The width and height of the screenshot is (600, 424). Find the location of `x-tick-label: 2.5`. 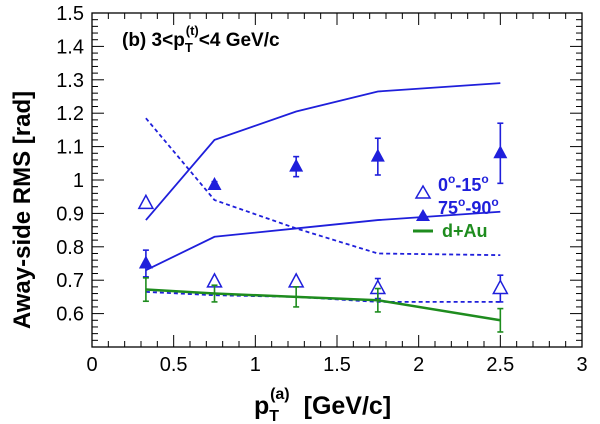

x-tick-label: 2.5 is located at coordinates (500, 365).